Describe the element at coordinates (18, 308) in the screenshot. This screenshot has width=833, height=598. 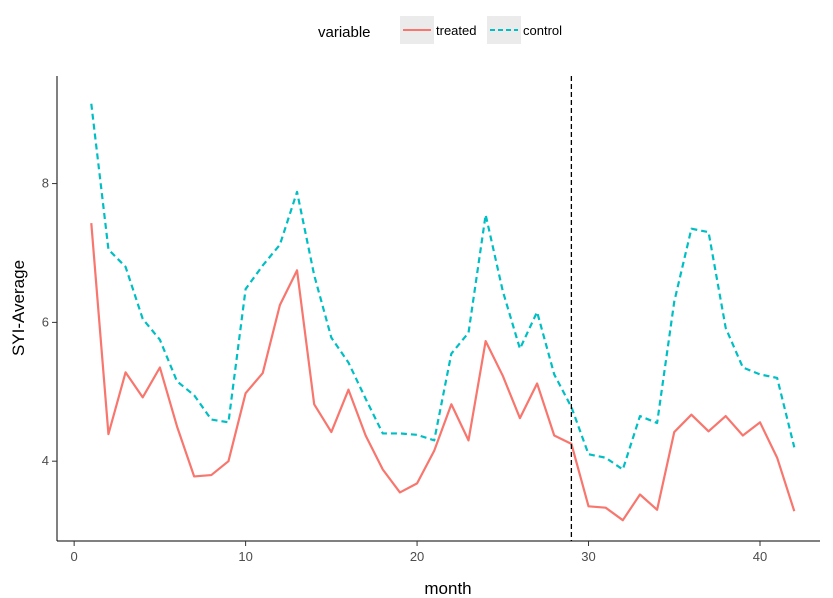
I see `y-axis-title: SYI-Average` at that location.